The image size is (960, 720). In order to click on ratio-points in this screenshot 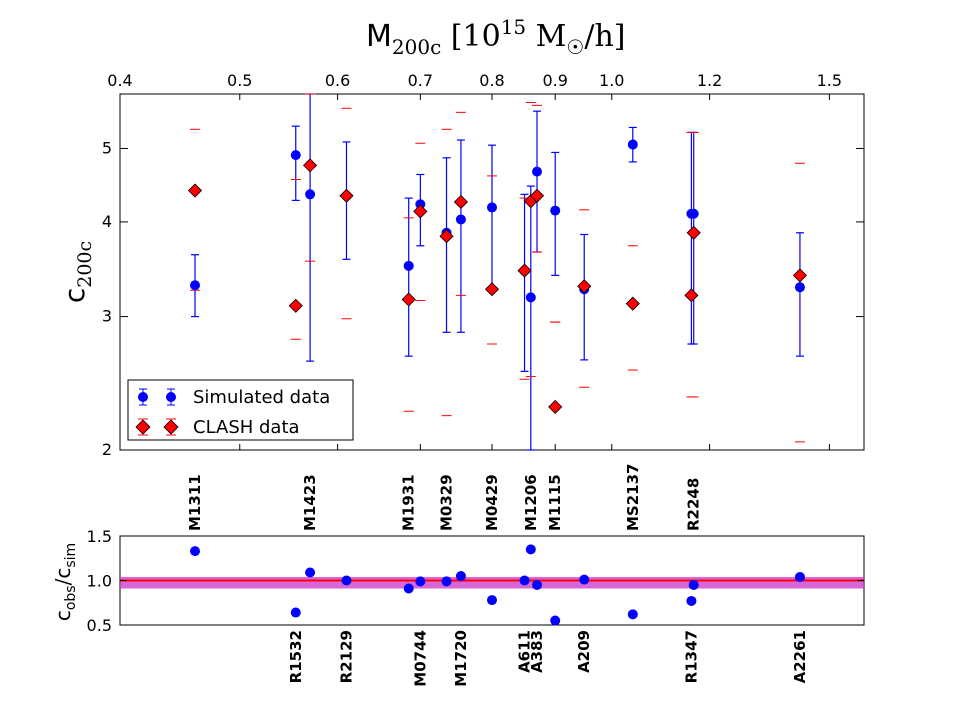, I will do `click(497, 585)`.